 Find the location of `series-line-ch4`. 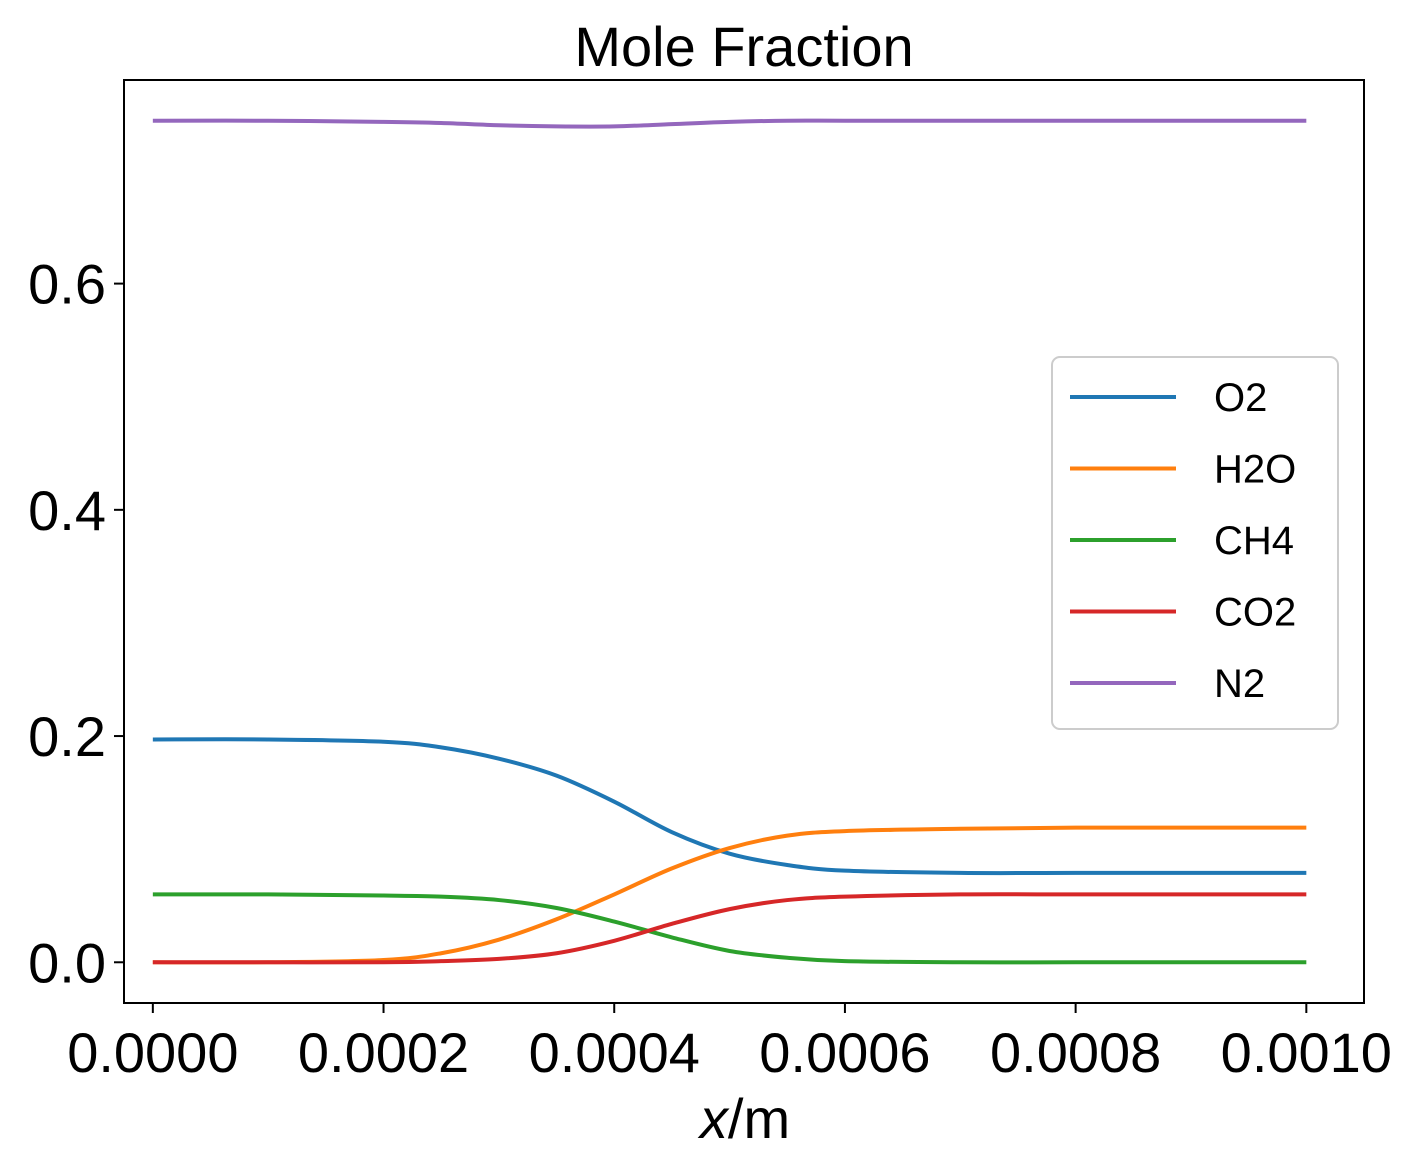

series-line-ch4 is located at coordinates (729, 928).